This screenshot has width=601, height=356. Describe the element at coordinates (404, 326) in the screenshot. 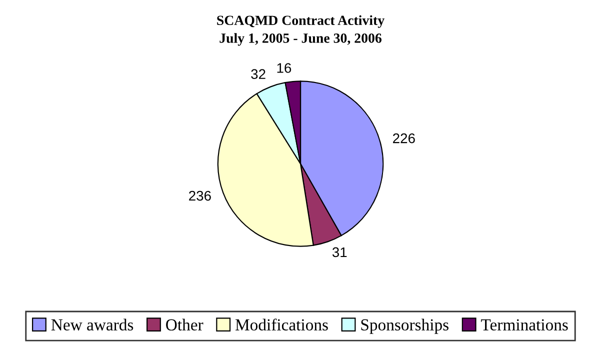

I see `legend-label: Sponsorships` at that location.